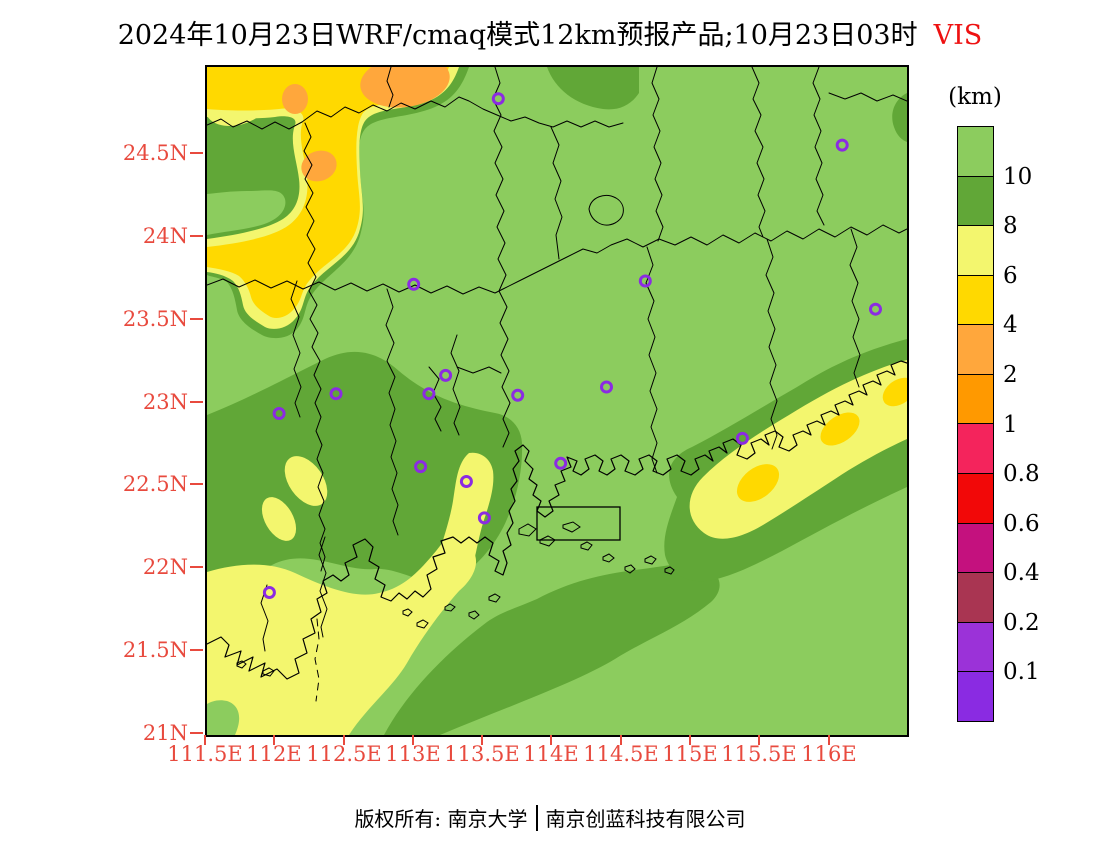  What do you see at coordinates (1010, 226) in the screenshot?
I see `colorbar-label: 8` at bounding box center [1010, 226].